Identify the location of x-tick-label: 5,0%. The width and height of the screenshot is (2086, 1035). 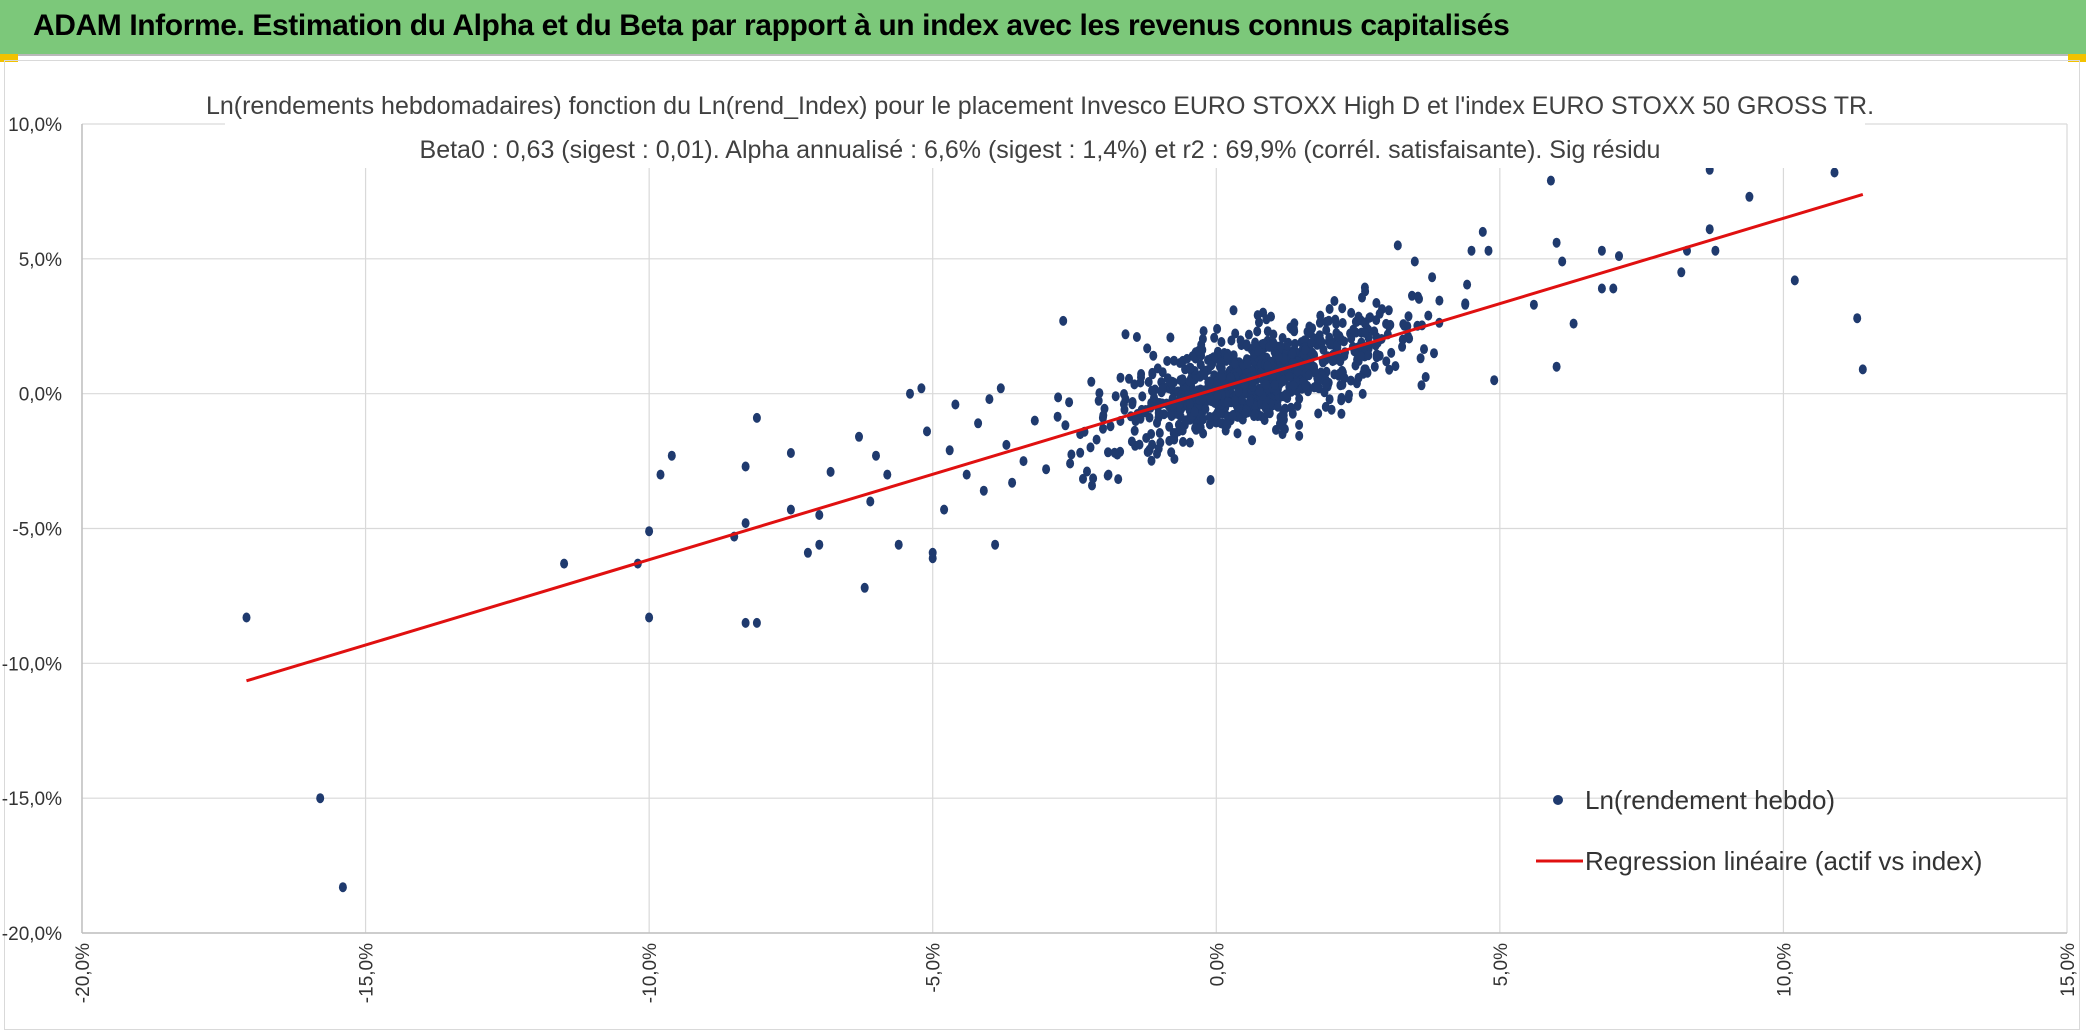
(1501, 964).